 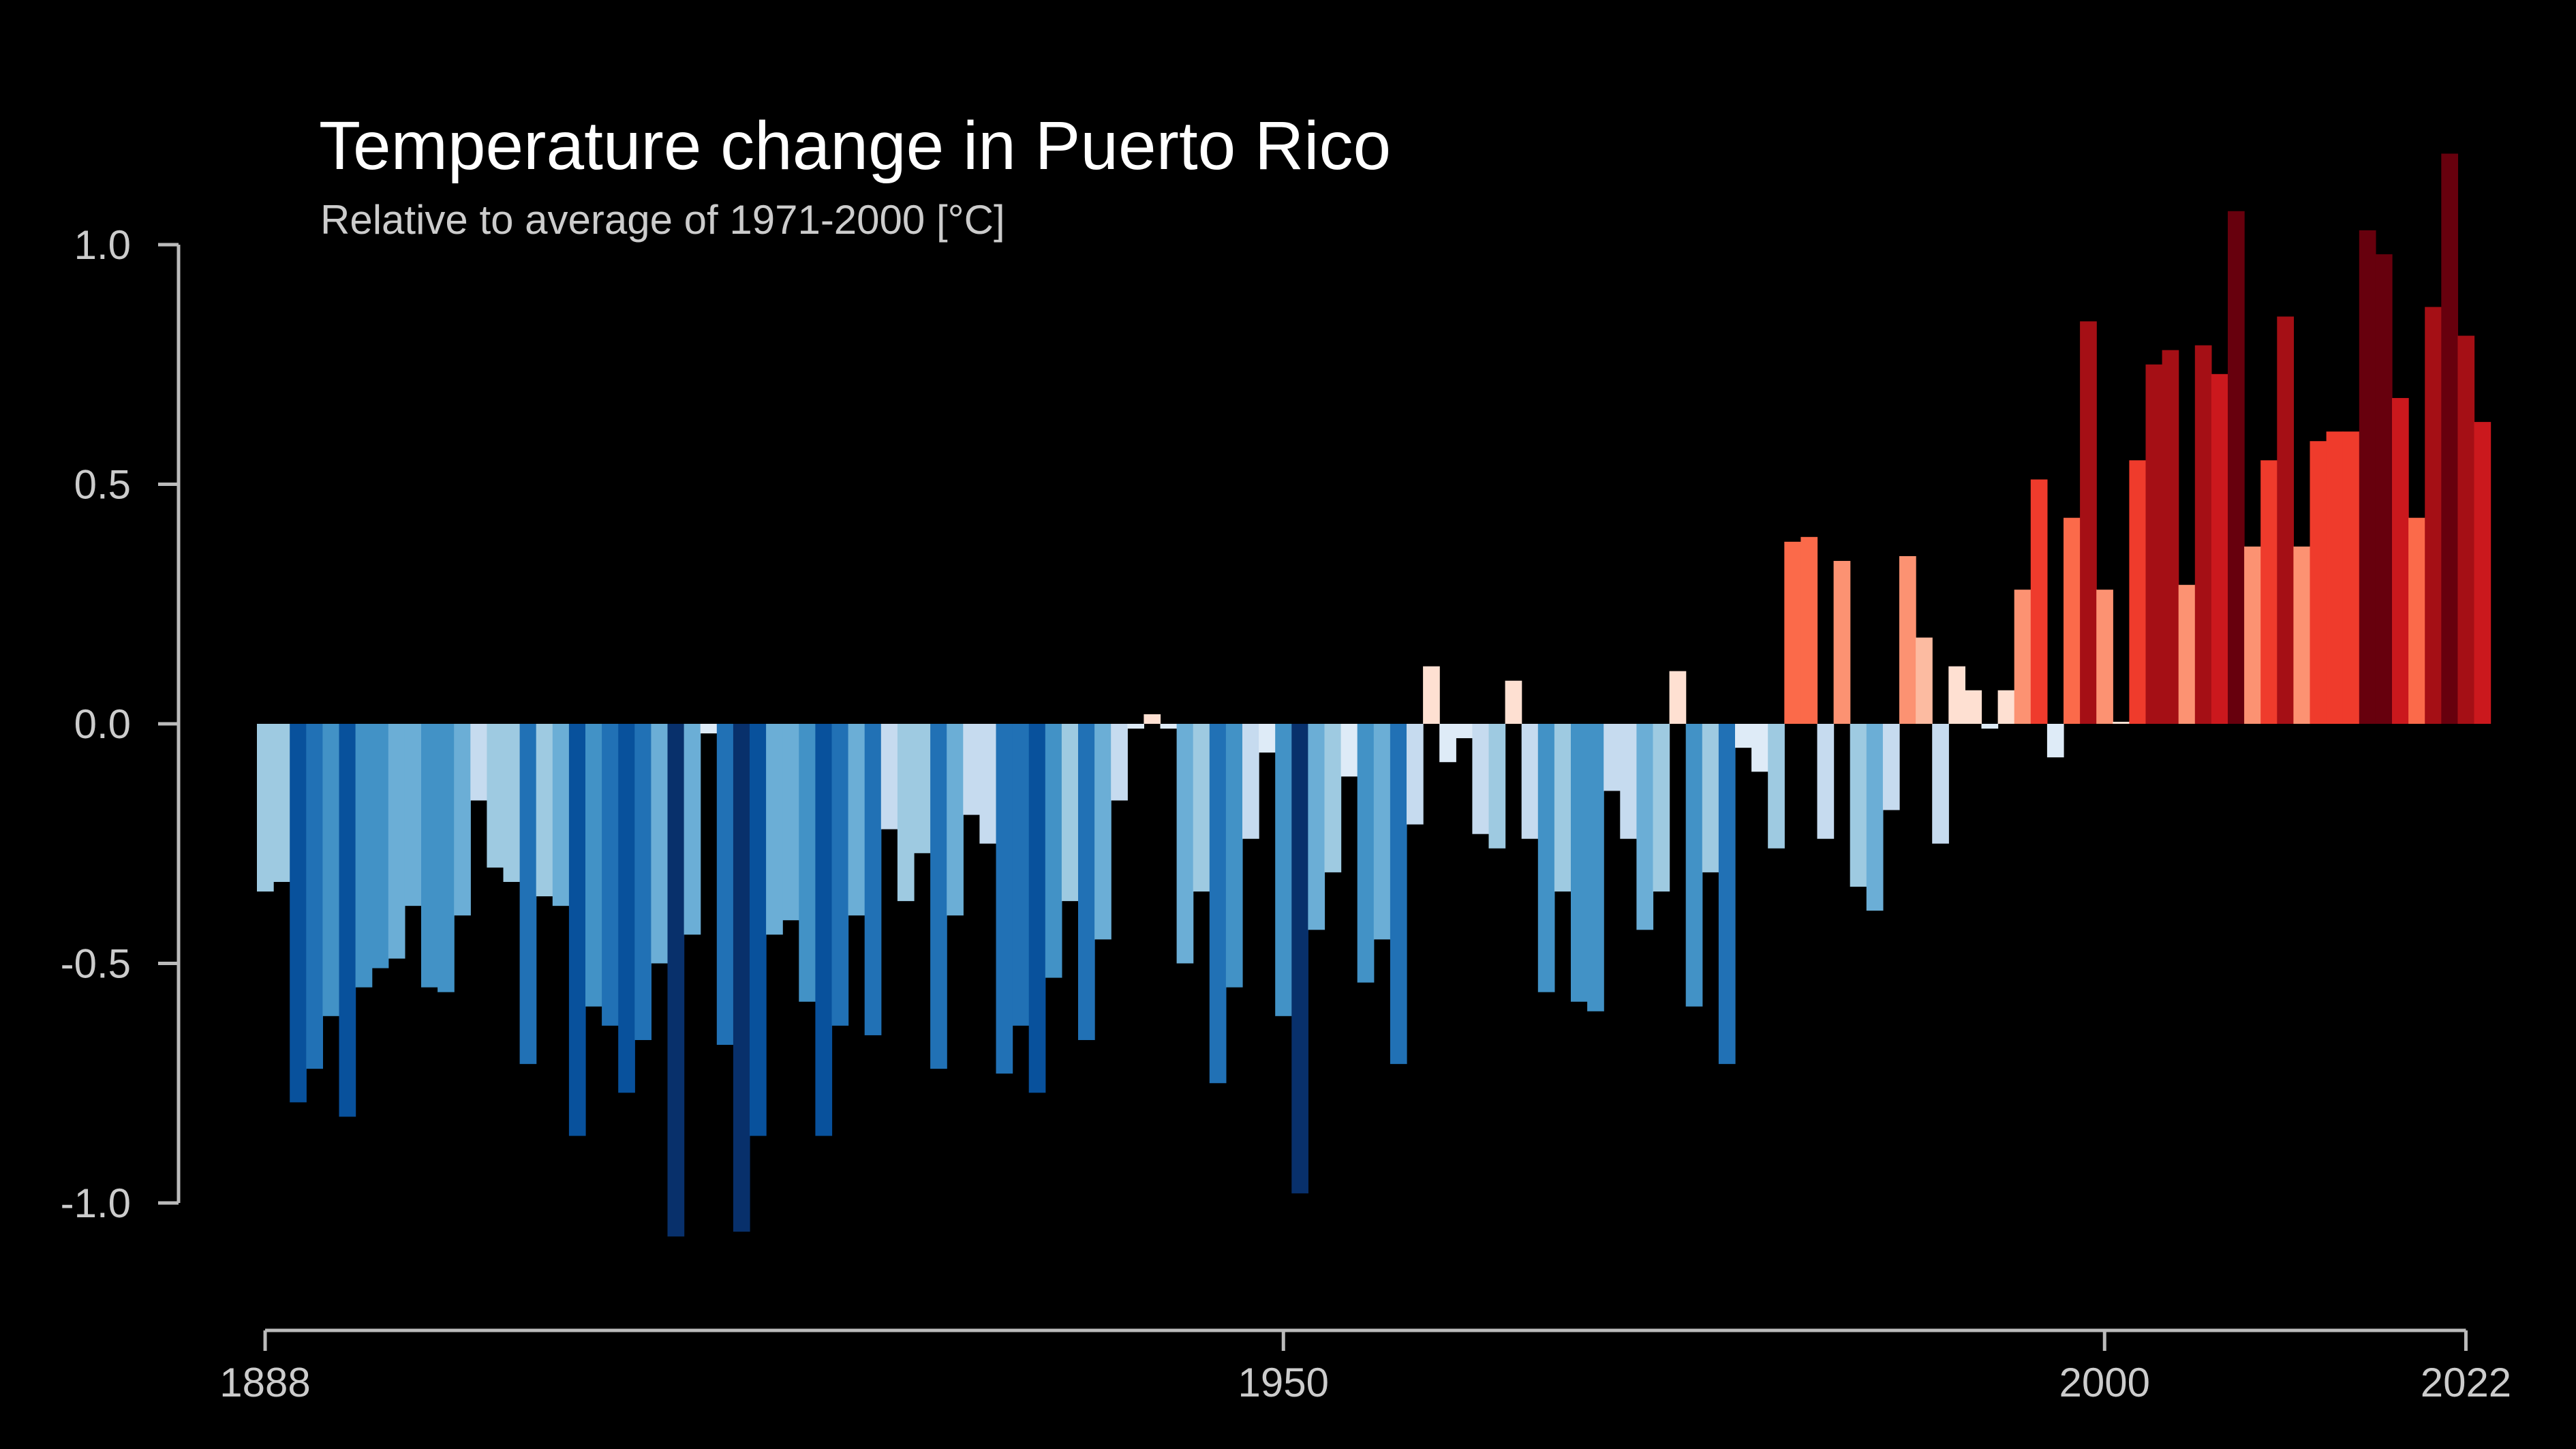 I want to click on bar-1942, so click(x=1152, y=719).